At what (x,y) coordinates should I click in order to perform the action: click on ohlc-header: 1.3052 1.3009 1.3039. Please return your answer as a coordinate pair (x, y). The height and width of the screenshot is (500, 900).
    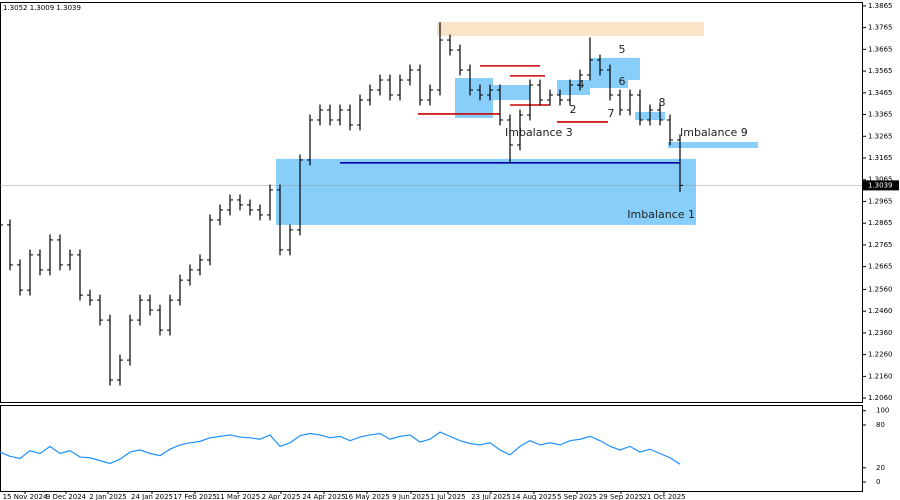
    Looking at the image, I should click on (42, 8).